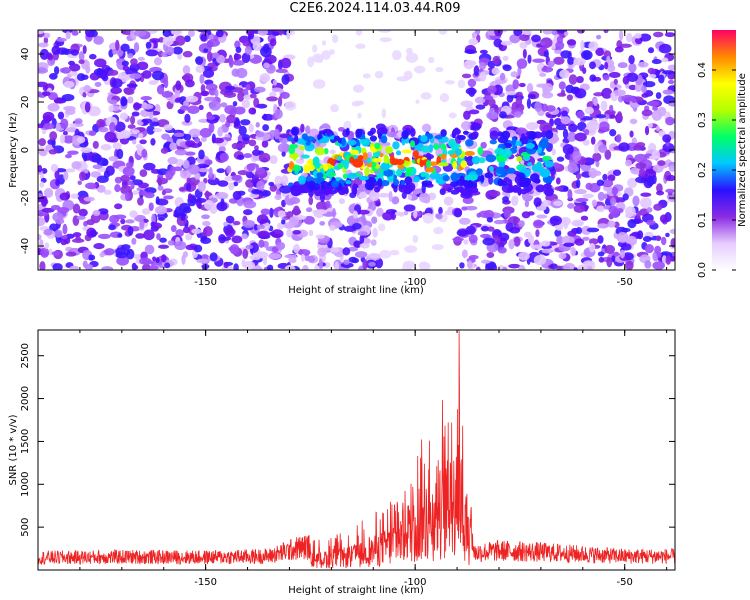  I want to click on spectrogram-y-tick-label: -20, so click(25, 198).